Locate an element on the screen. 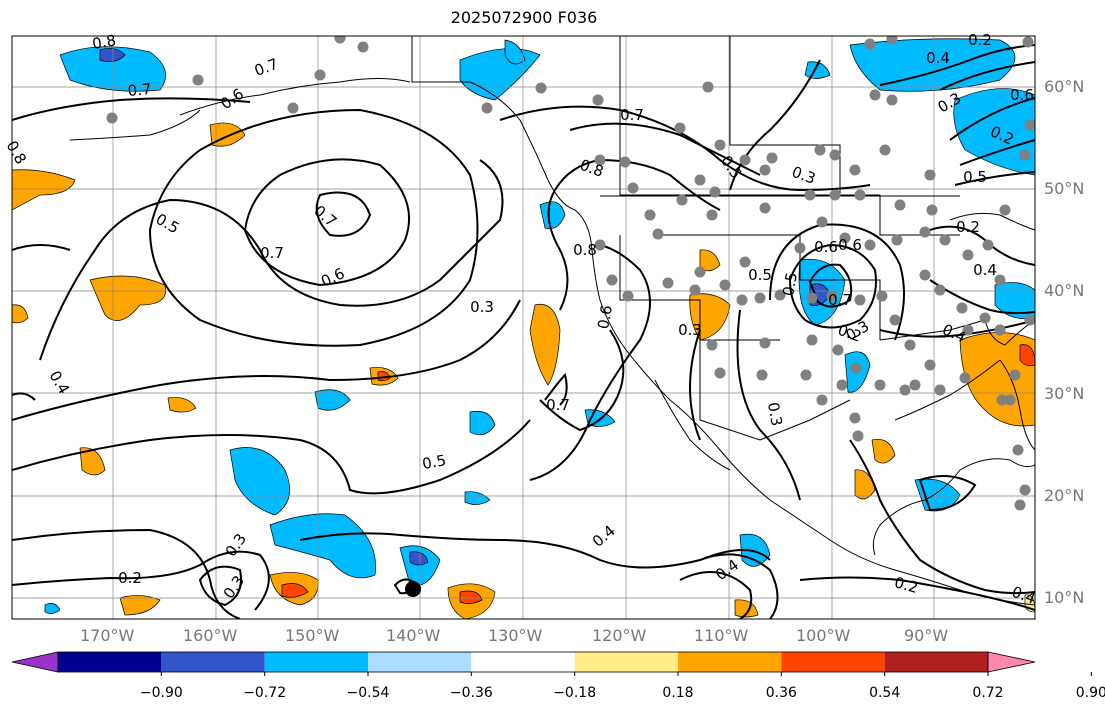 The width and height of the screenshot is (1105, 712). colorbar-tick-label: 0.54 is located at coordinates (884, 693).